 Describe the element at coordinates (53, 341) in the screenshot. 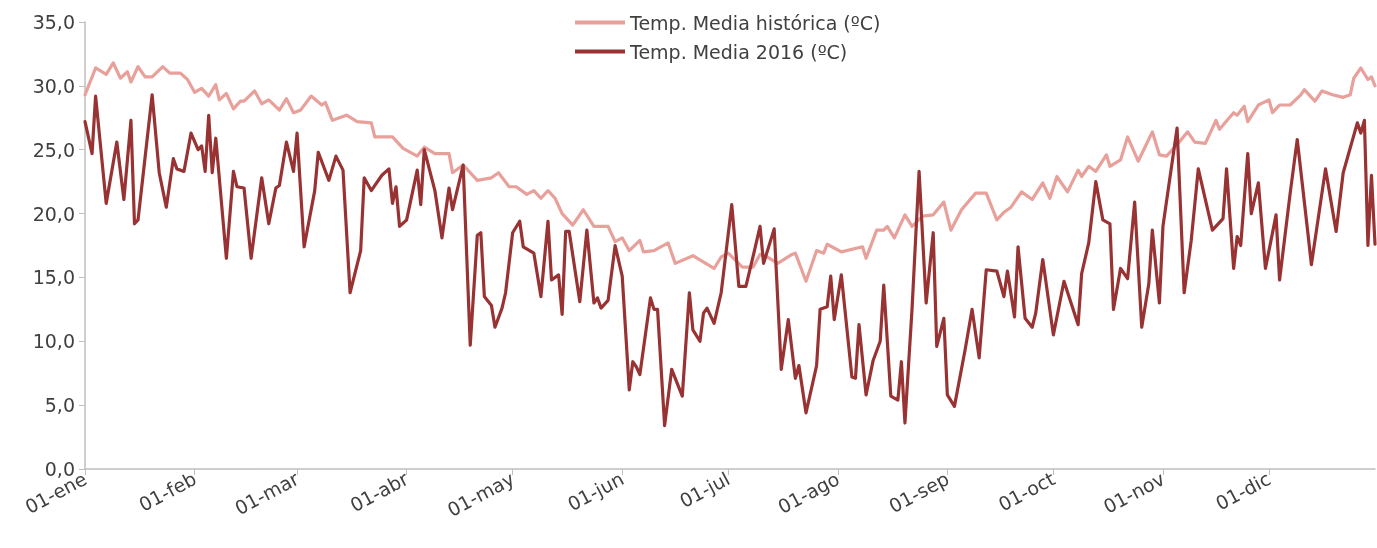

I see `y-tick-label: 10,0` at that location.